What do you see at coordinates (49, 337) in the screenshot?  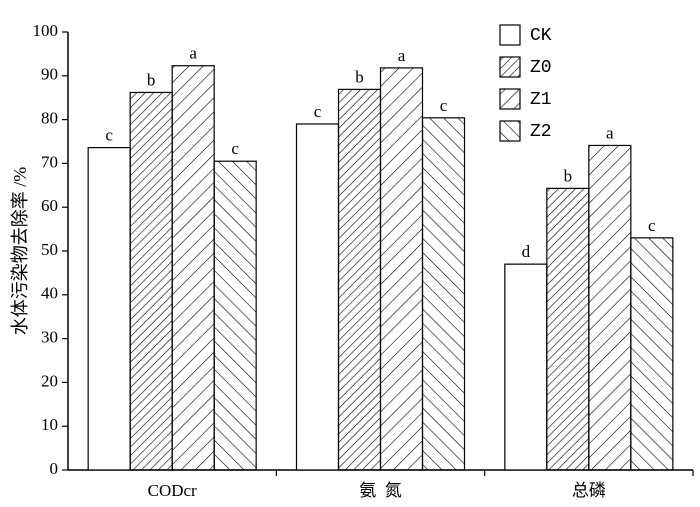 I see `y-tick-label: 30` at bounding box center [49, 337].